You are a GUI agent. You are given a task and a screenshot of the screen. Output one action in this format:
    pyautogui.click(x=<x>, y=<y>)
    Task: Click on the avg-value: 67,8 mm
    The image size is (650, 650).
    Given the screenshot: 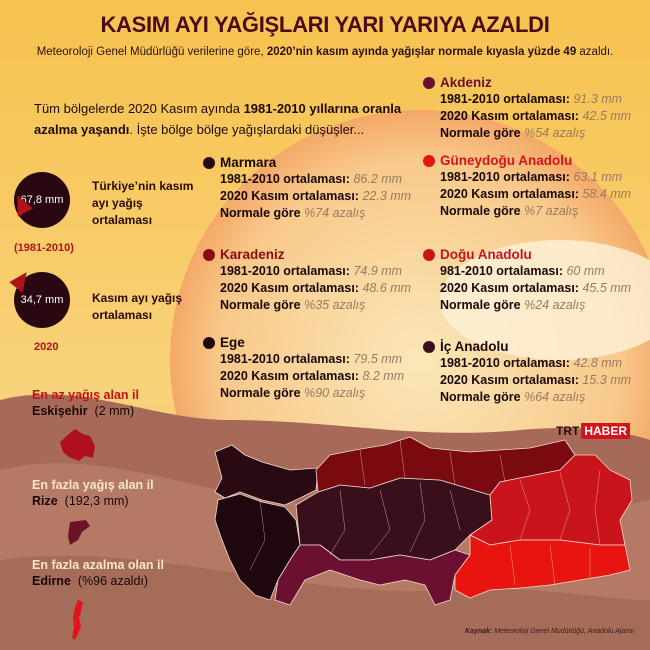 What is the action you would take?
    pyautogui.click(x=42, y=200)
    